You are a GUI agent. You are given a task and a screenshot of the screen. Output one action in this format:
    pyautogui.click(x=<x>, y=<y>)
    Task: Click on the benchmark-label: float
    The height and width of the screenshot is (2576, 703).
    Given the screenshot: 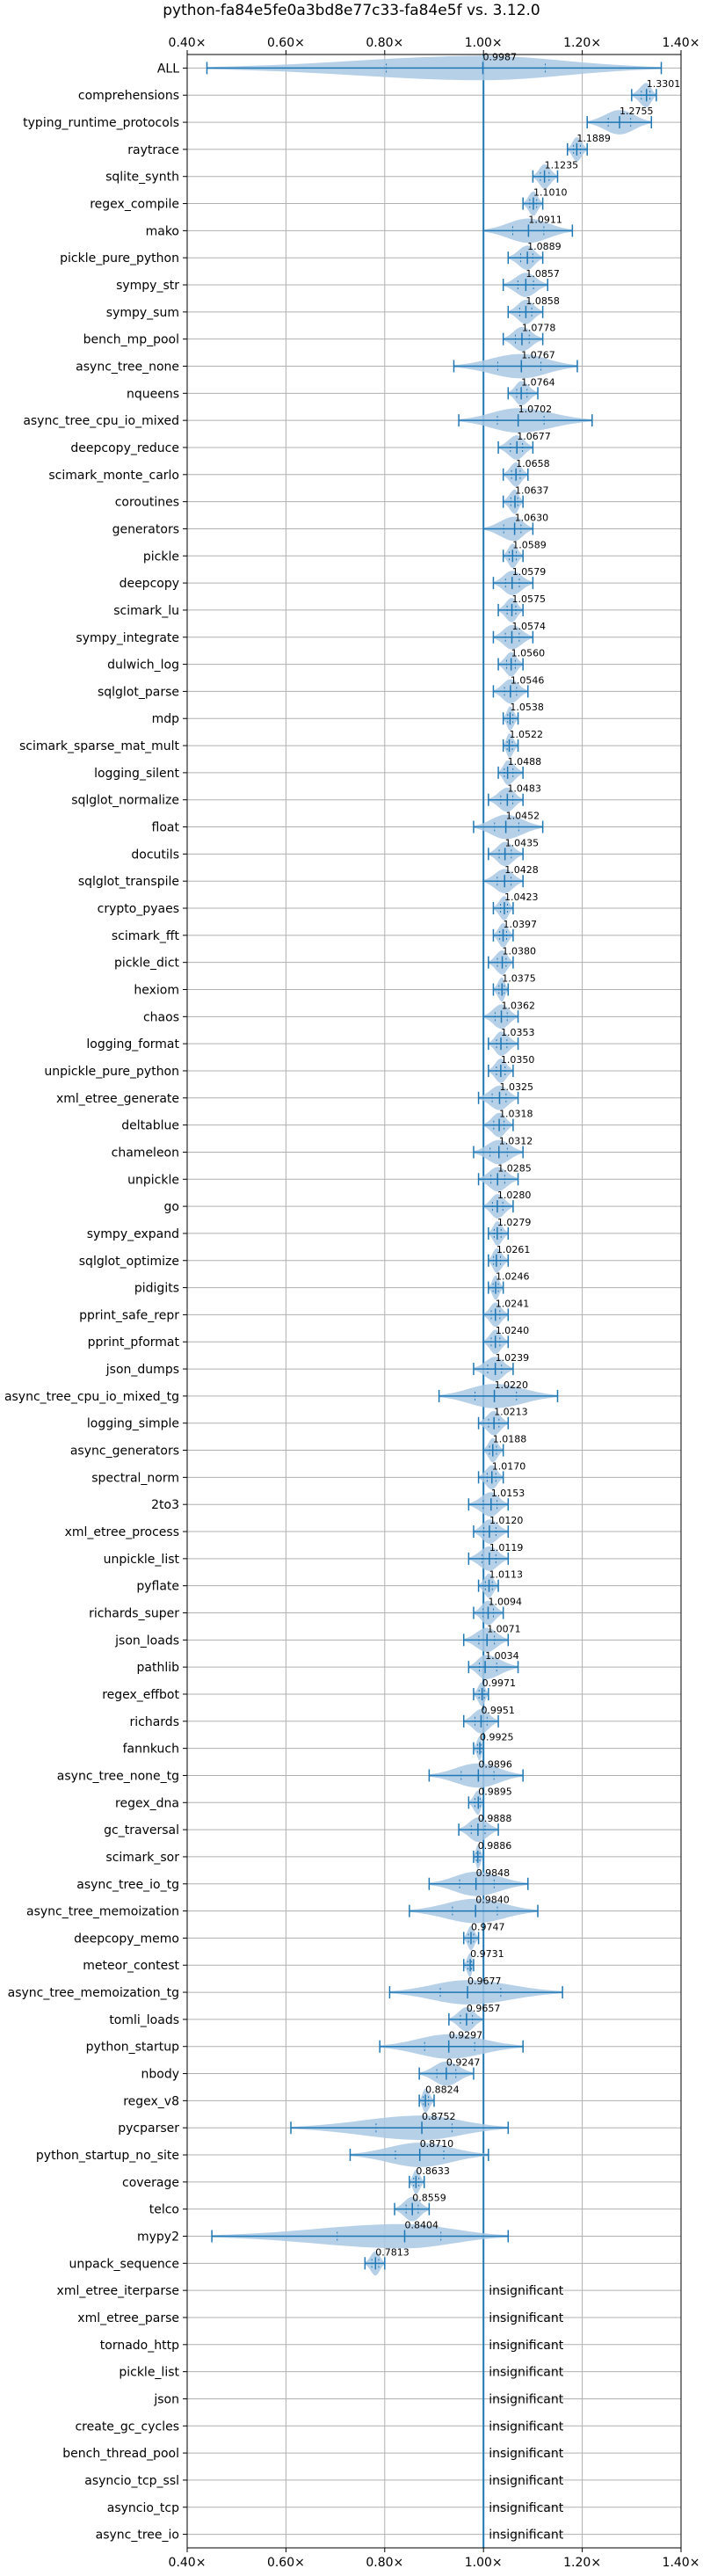 What is the action you would take?
    pyautogui.click(x=166, y=828)
    